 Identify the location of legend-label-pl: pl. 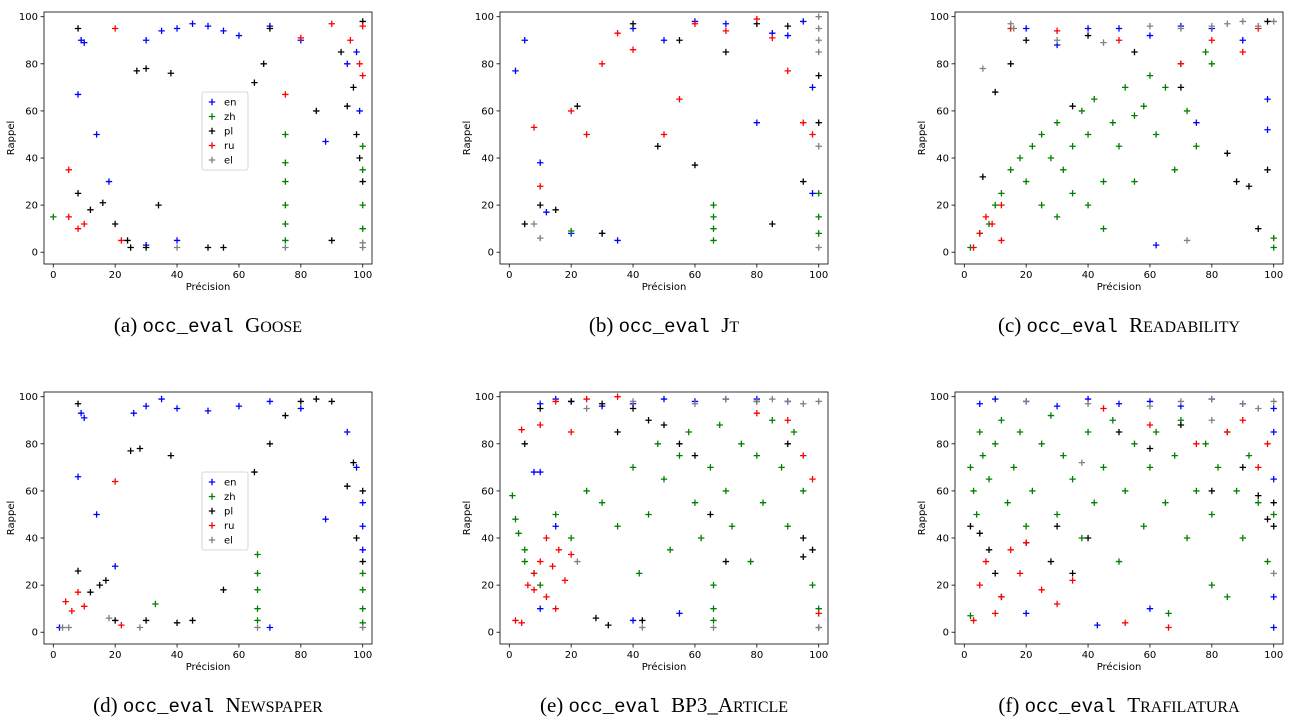
(228, 512).